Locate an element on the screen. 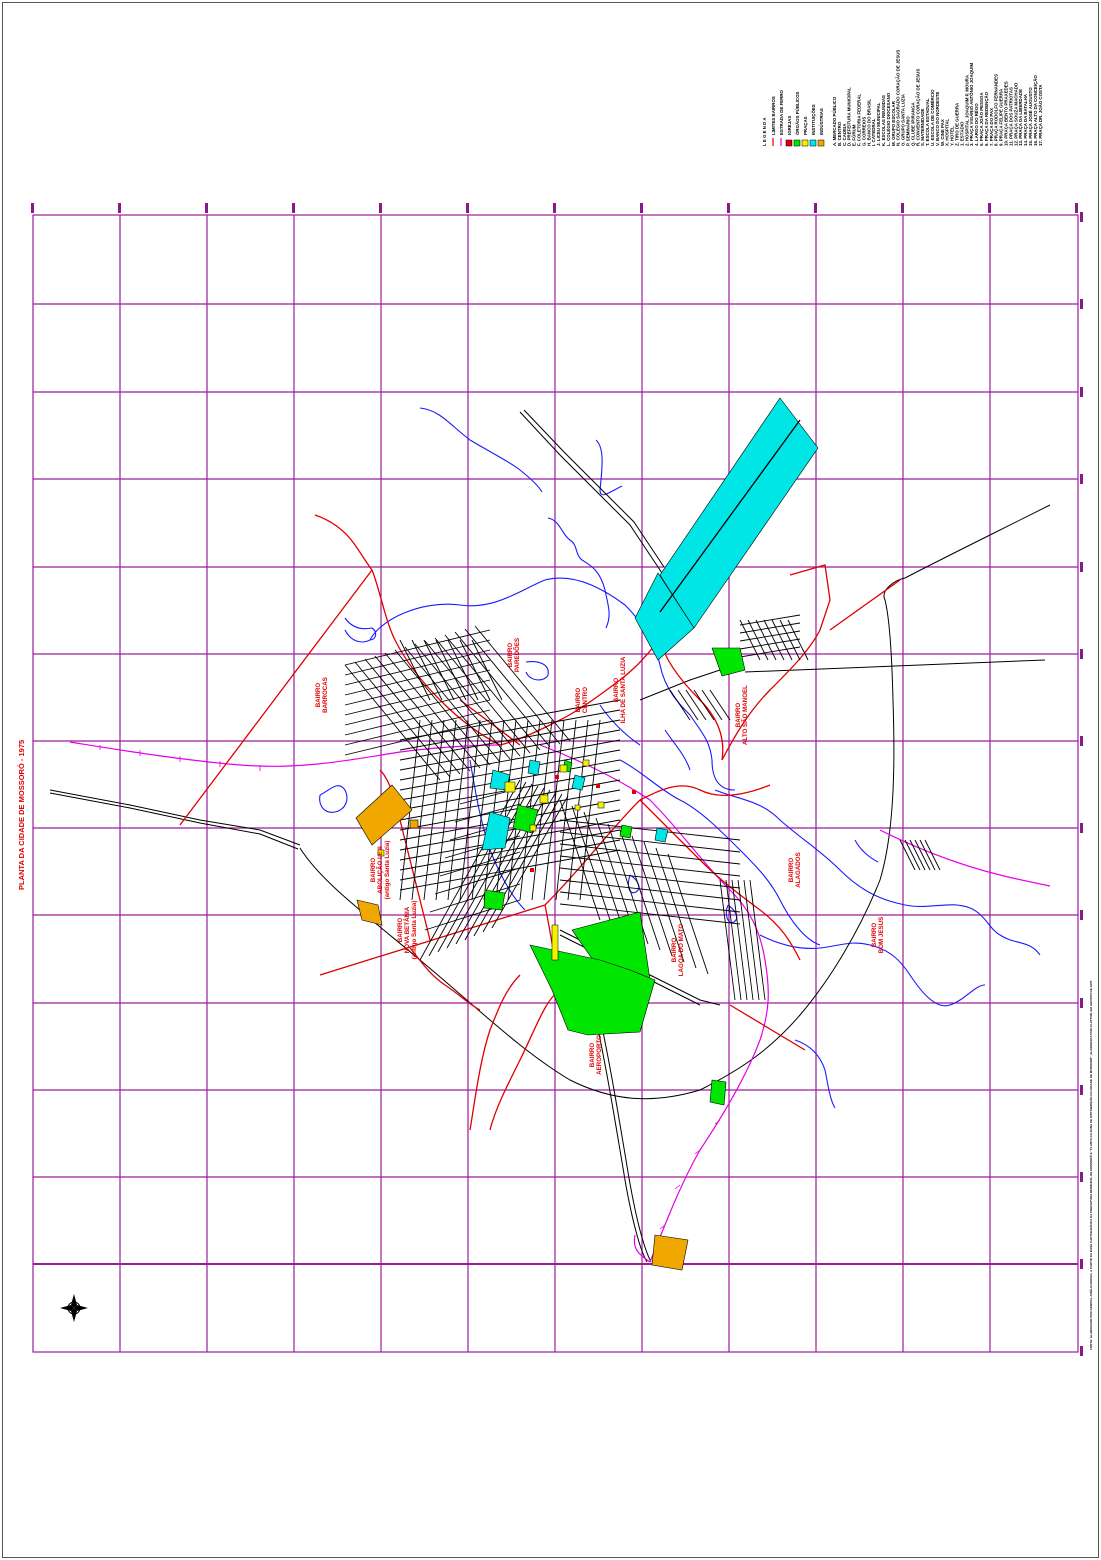  legend-place: 15. PRAÇA JOSÉ AUGUSTO is located at coordinates (1030, 116).